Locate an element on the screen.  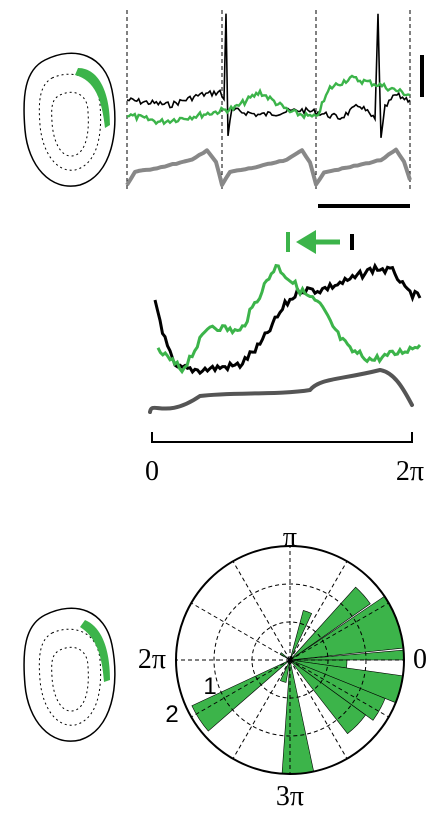
polar-outline is located at coordinates (290, 660).